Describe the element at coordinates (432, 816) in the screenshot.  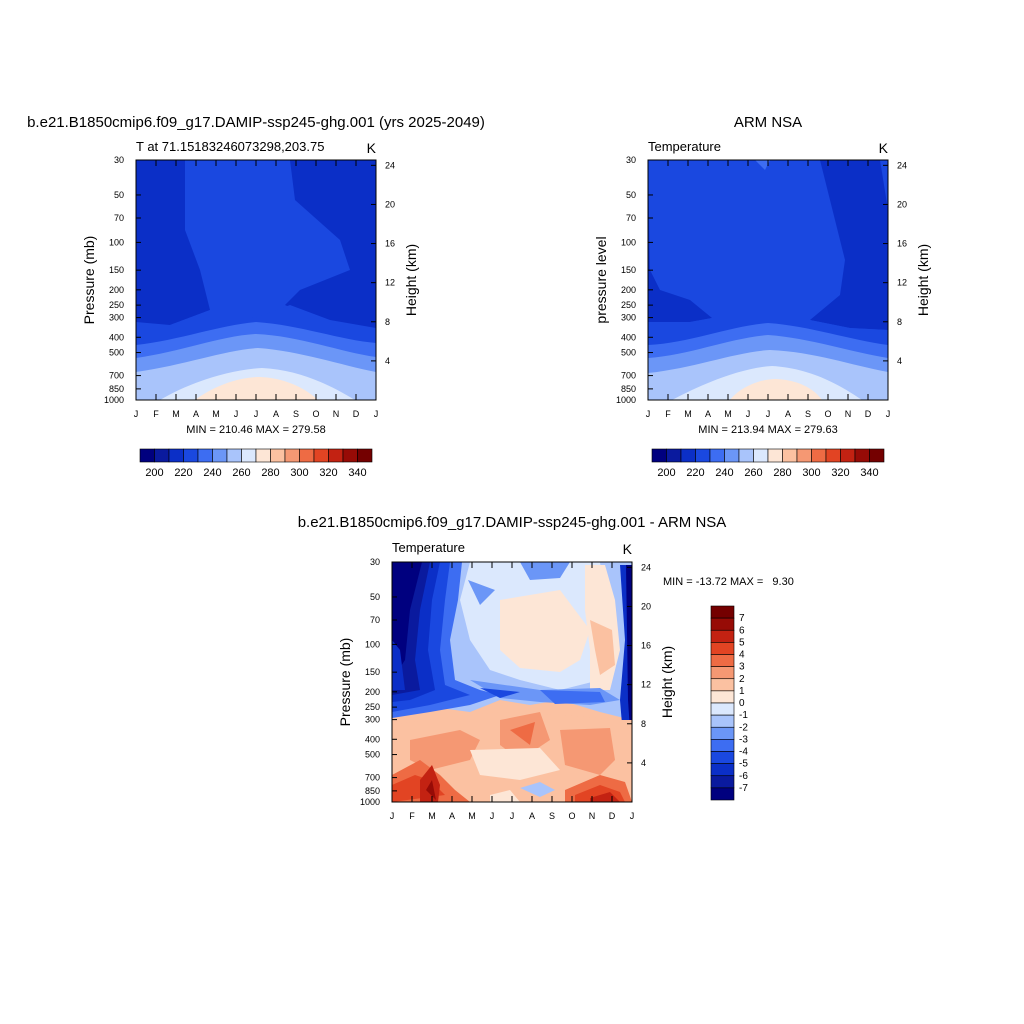
I see `x-tick-label: M` at that location.